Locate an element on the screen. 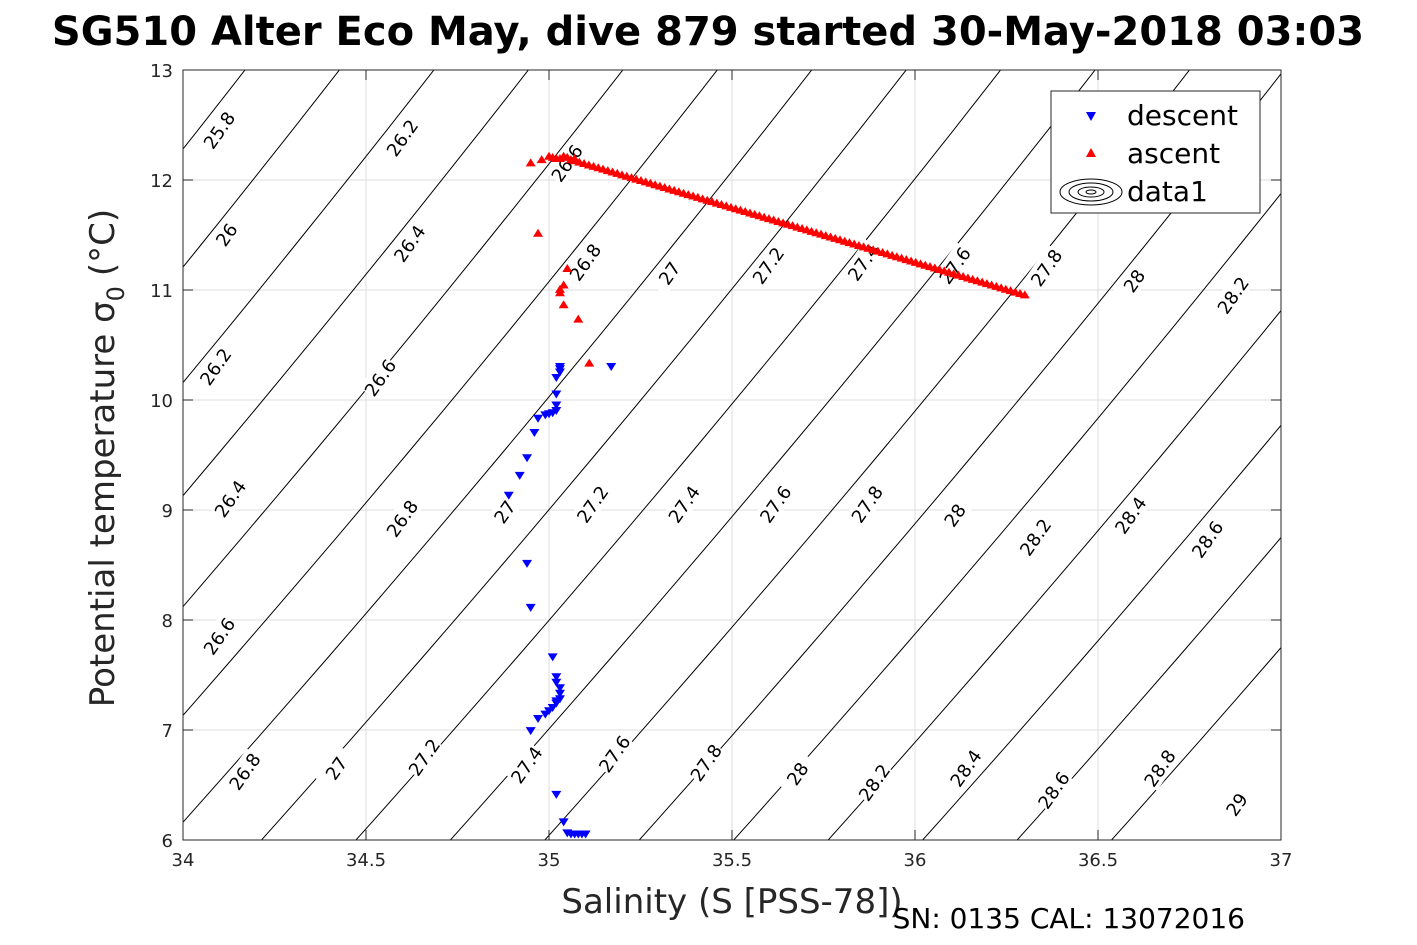 This screenshot has width=1417, height=945. x-tick-label: 36.5 is located at coordinates (1098, 860).